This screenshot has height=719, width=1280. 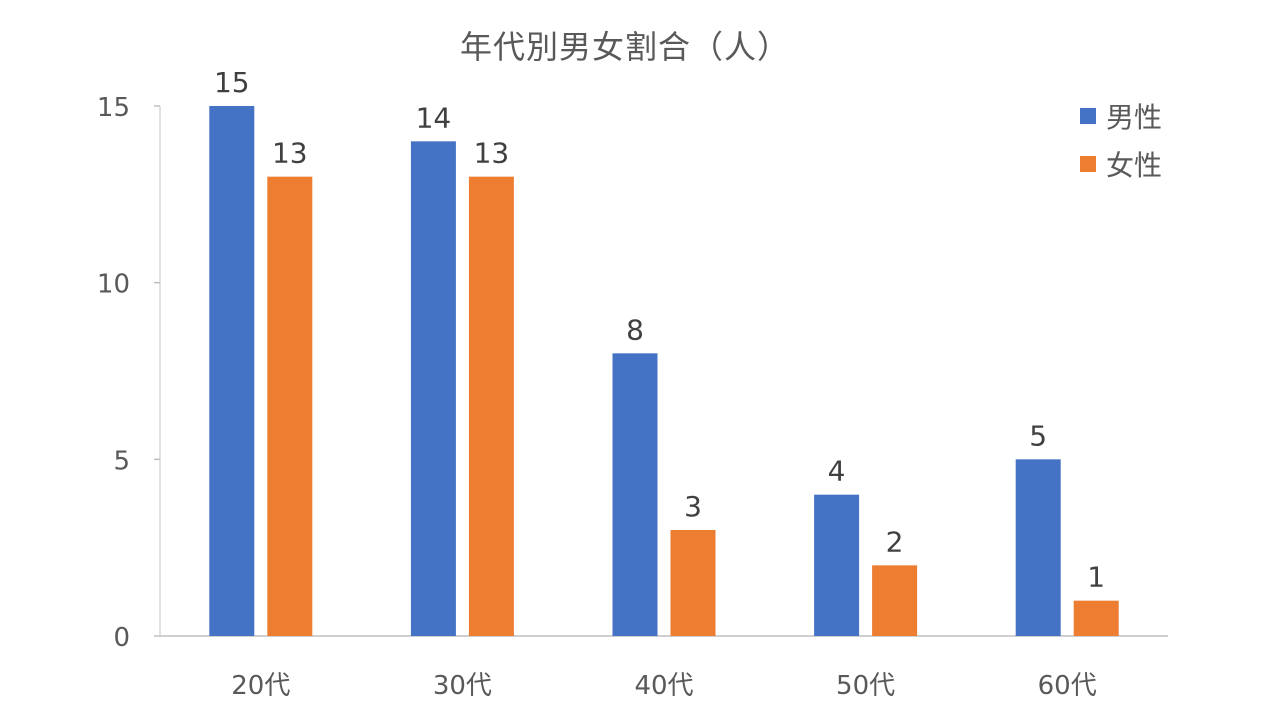 I want to click on data-label: 5, so click(x=1038, y=435).